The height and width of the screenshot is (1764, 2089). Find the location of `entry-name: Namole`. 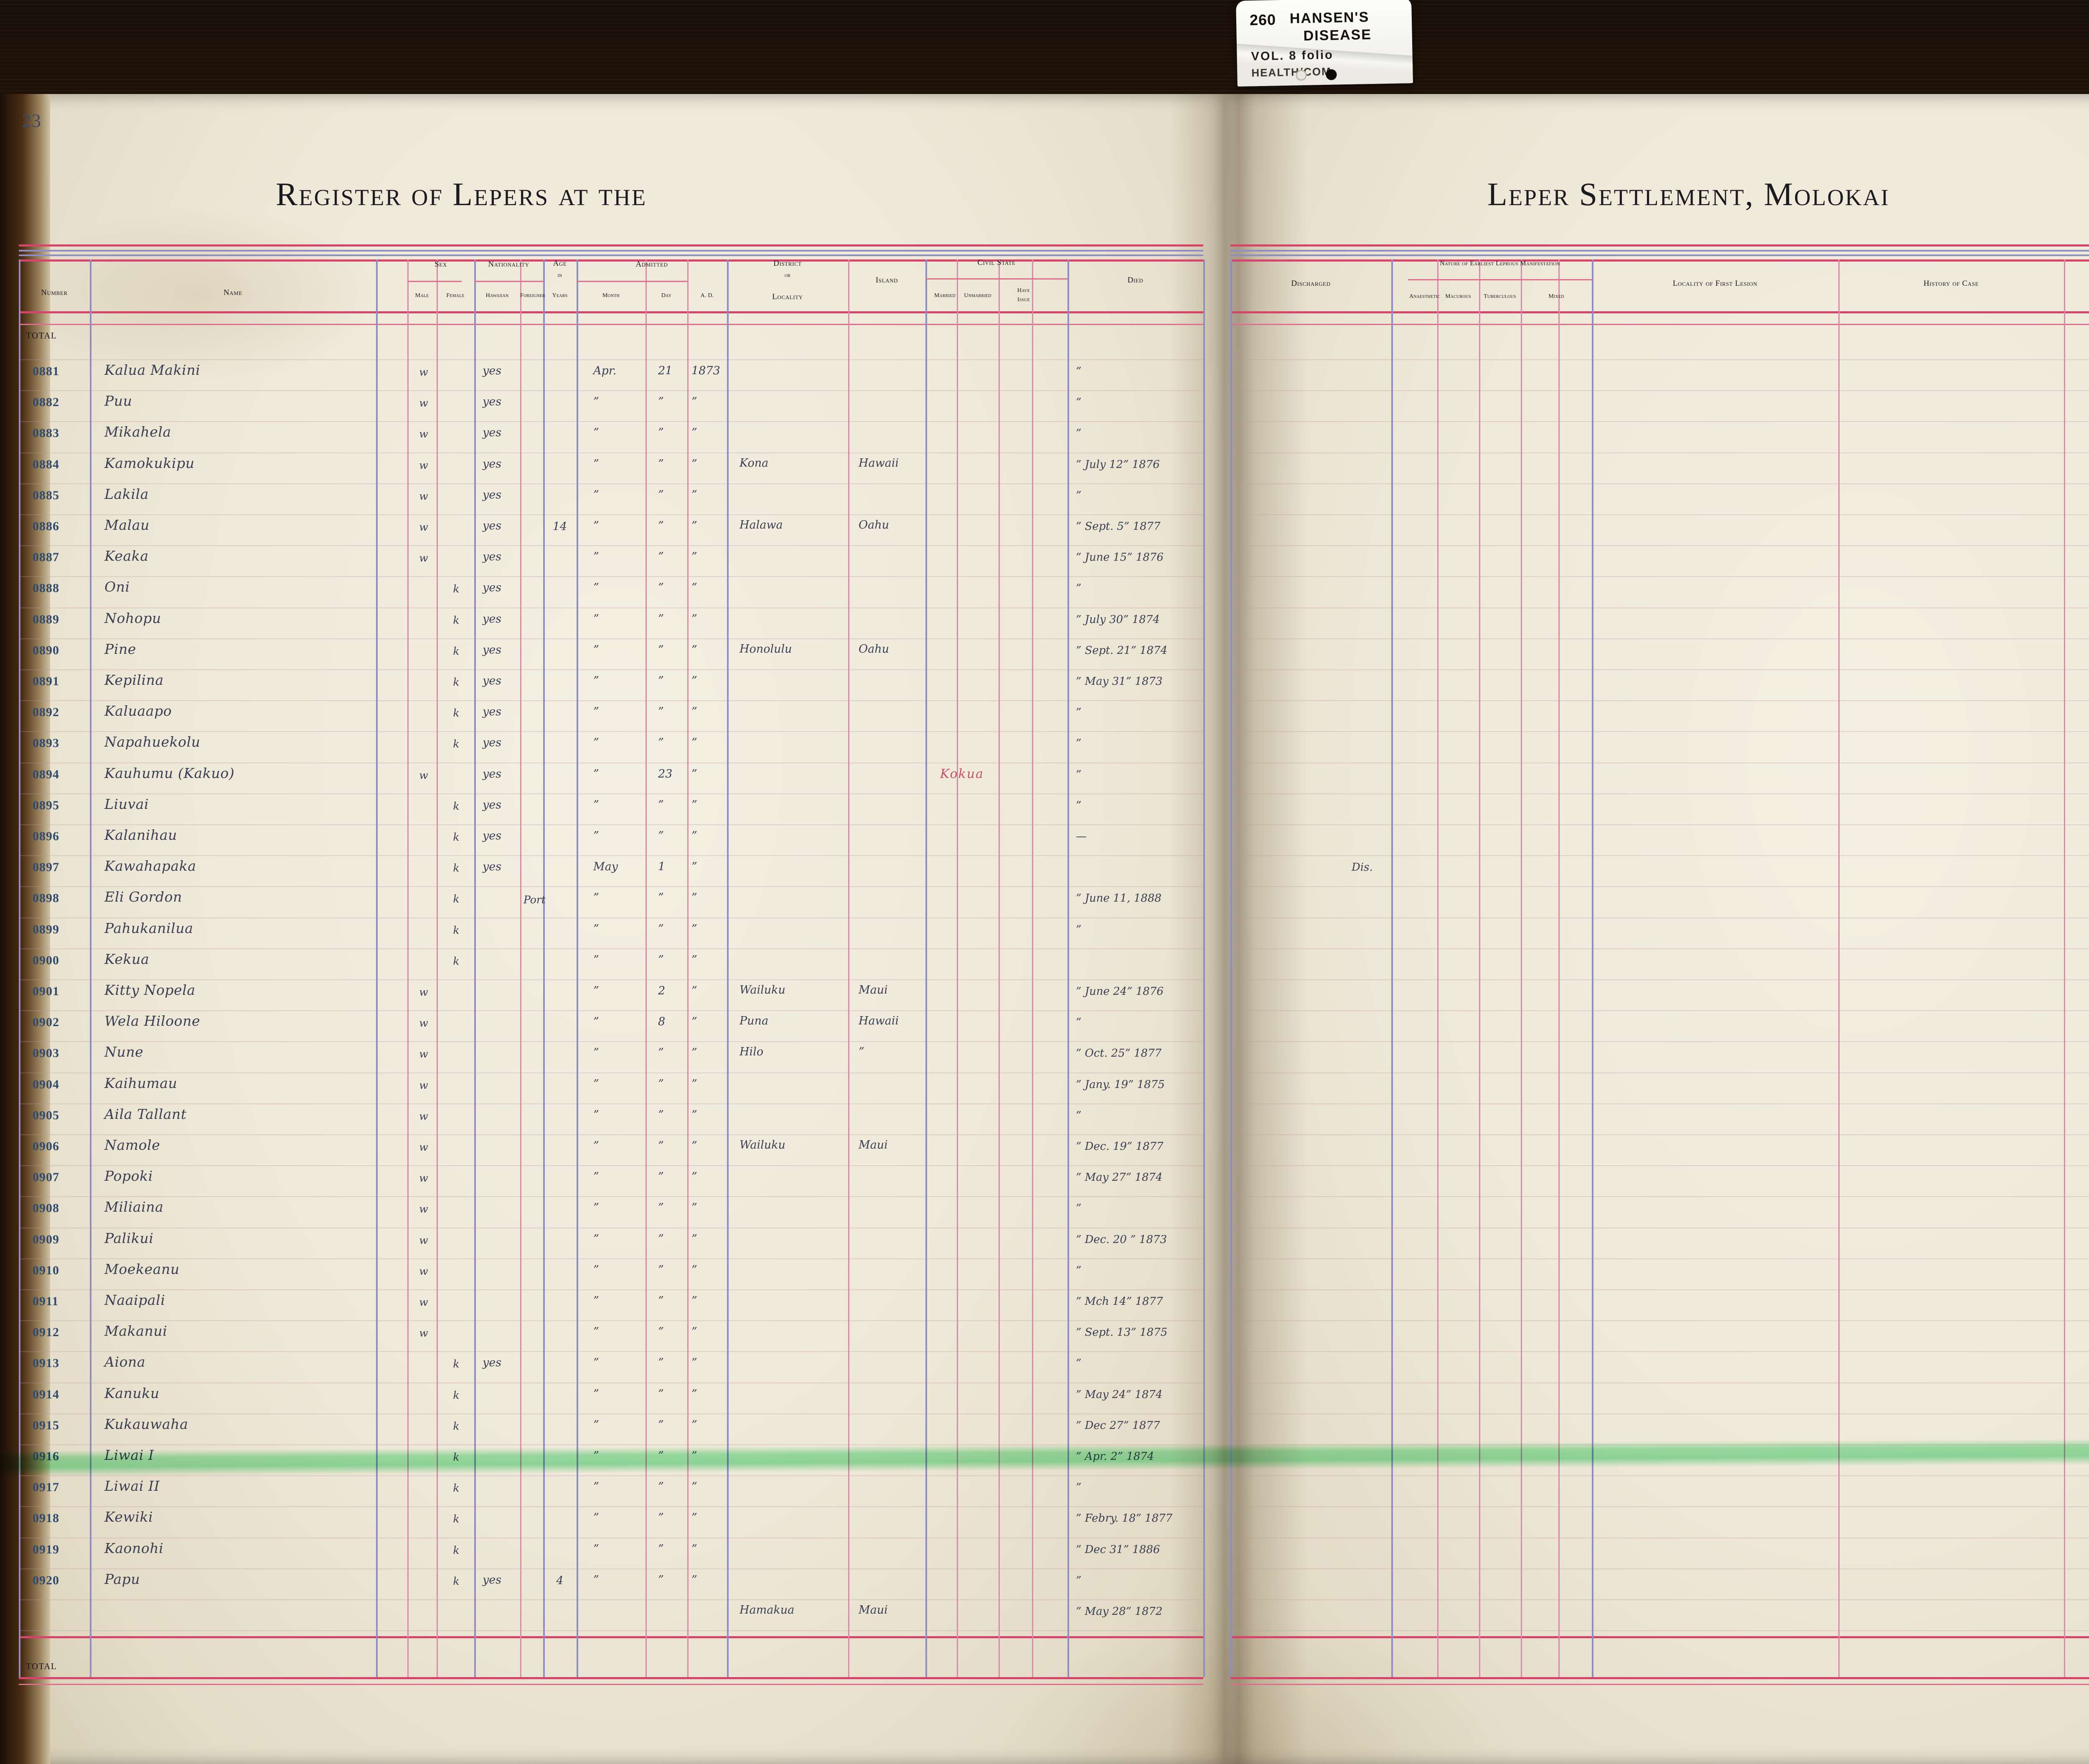

entry-name: Namole is located at coordinates (132, 1145).